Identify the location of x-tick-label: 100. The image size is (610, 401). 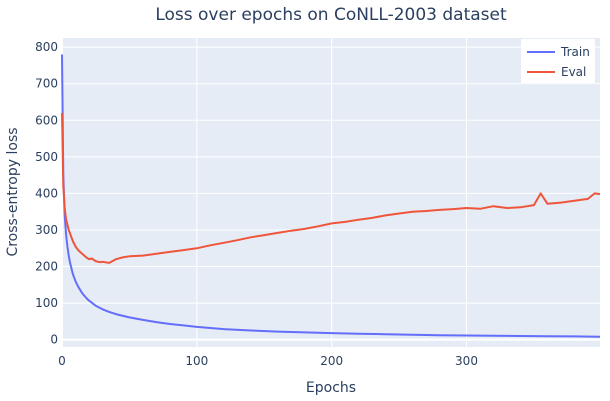
(196, 361).